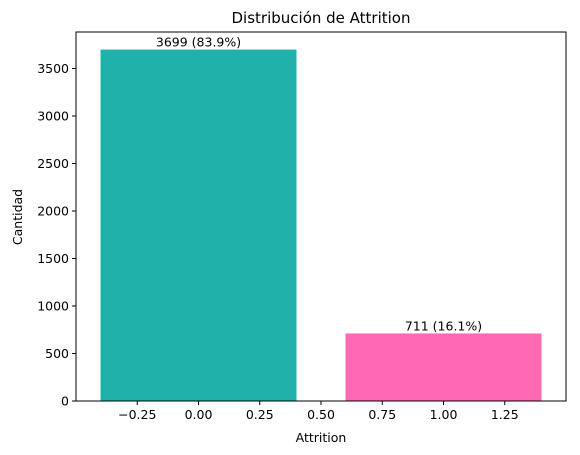 Image resolution: width=580 pixels, height=455 pixels. Describe the element at coordinates (199, 414) in the screenshot. I see `x-tick-label: 0.00` at that location.